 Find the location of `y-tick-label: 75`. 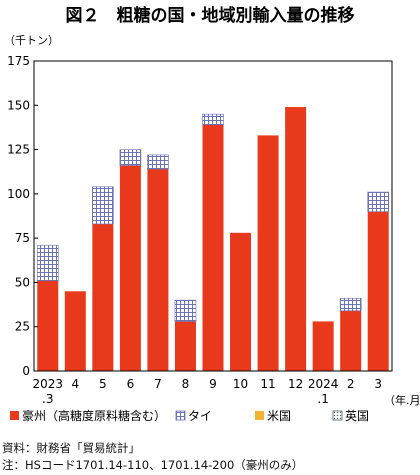

y-tick-label: 75 is located at coordinates (22, 238).